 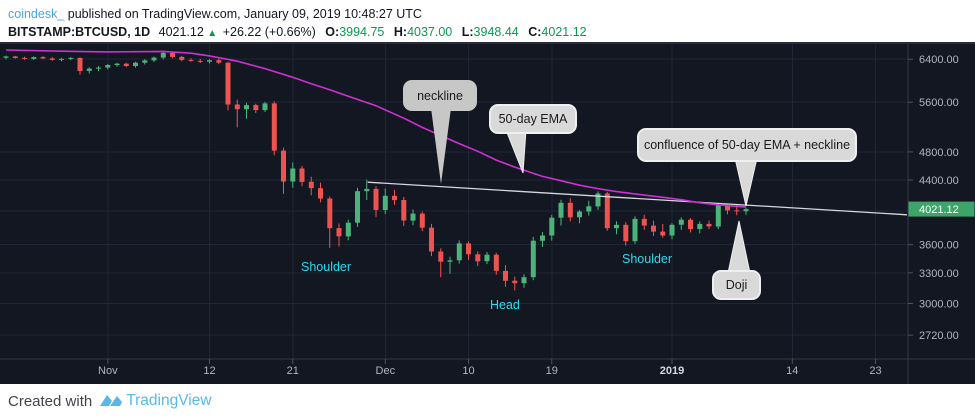 What do you see at coordinates (939, 181) in the screenshot?
I see `price-axis-label: 4400.00` at bounding box center [939, 181].